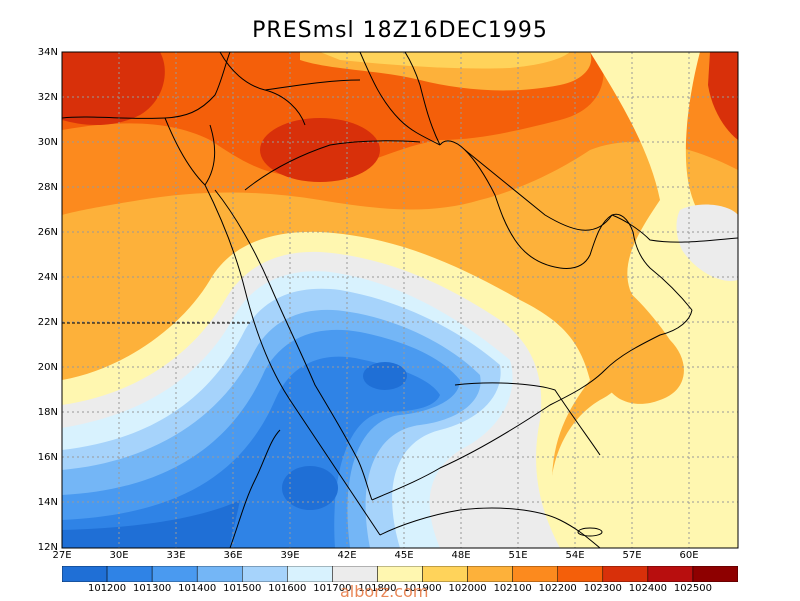 The height and width of the screenshot is (601, 800). Describe the element at coordinates (590, 532) in the screenshot. I see `socotra-island` at that location.